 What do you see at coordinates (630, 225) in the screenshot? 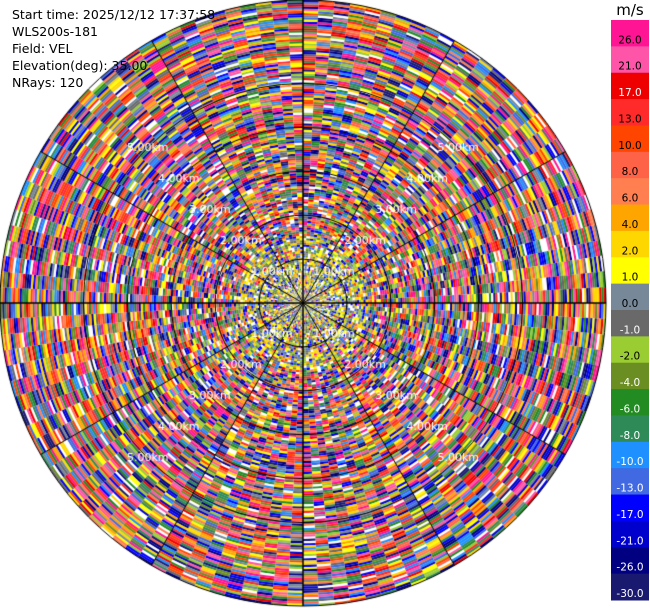
I see `colorbar-tick-label: 4.0` at bounding box center [630, 225].